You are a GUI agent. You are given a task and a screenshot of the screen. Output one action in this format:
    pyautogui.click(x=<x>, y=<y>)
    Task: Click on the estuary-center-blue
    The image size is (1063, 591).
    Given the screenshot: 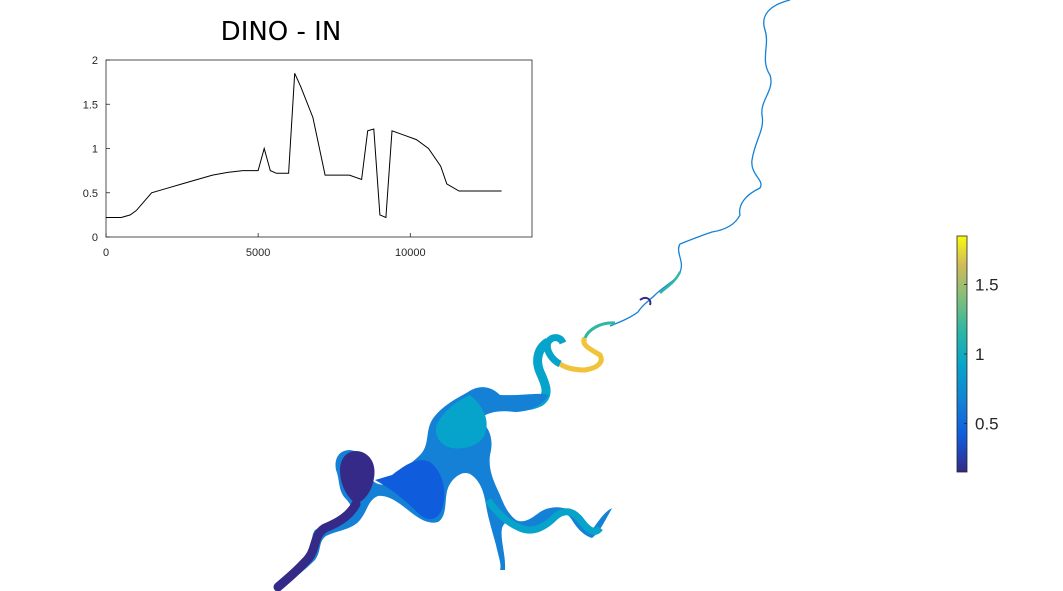 What is the action you would take?
    pyautogui.click(x=410, y=490)
    